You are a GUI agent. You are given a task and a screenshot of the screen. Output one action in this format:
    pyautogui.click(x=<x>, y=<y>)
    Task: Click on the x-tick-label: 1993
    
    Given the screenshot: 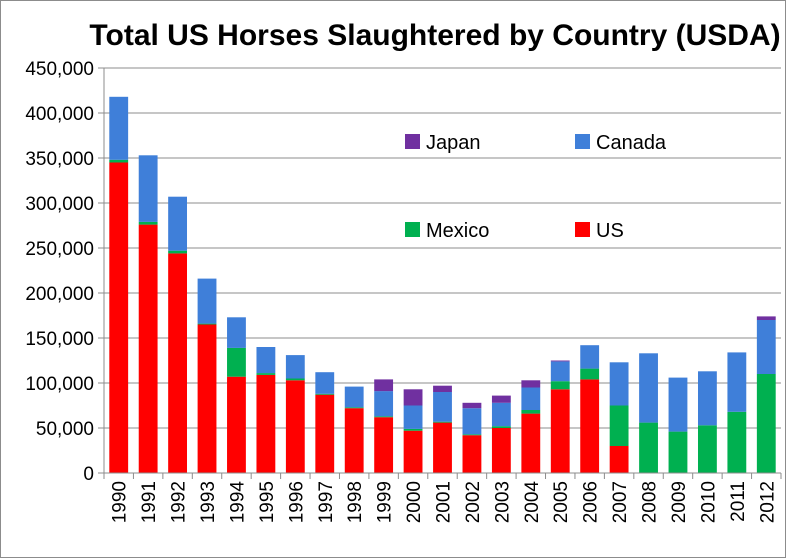 What is the action you would take?
    pyautogui.click(x=208, y=502)
    